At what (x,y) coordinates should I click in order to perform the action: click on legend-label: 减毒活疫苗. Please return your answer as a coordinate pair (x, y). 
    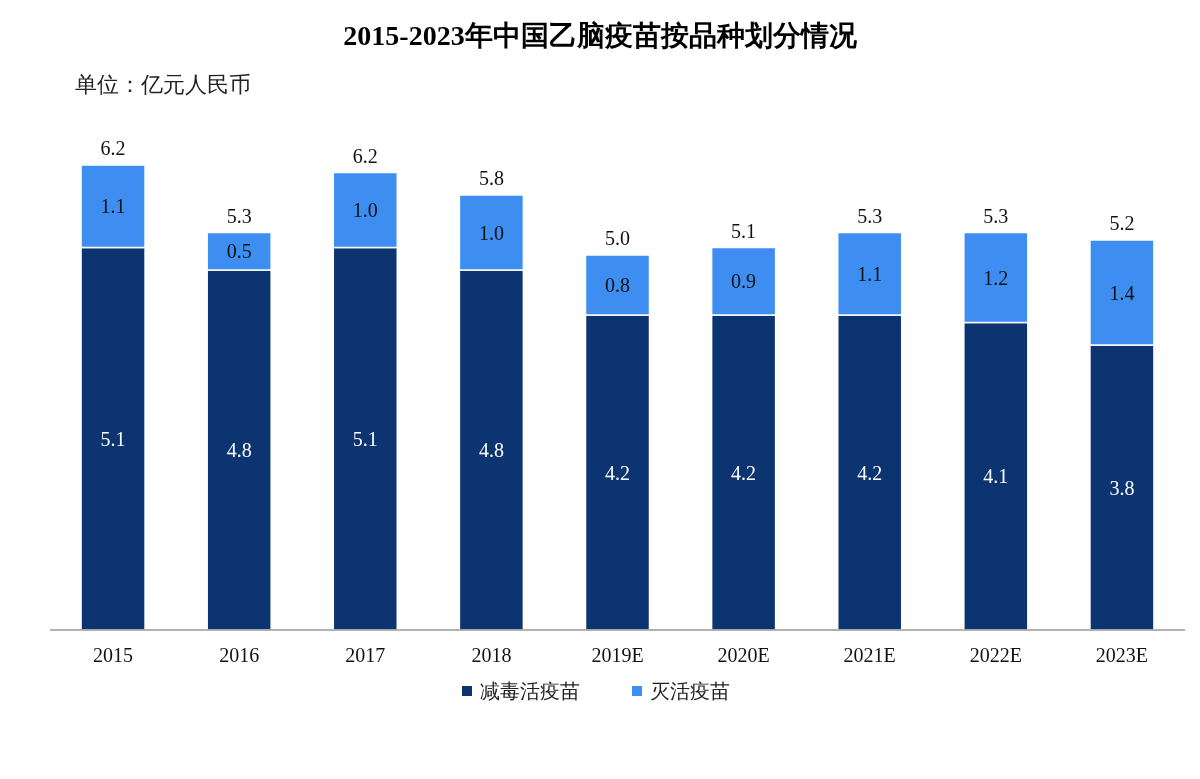
    Looking at the image, I should click on (530, 691).